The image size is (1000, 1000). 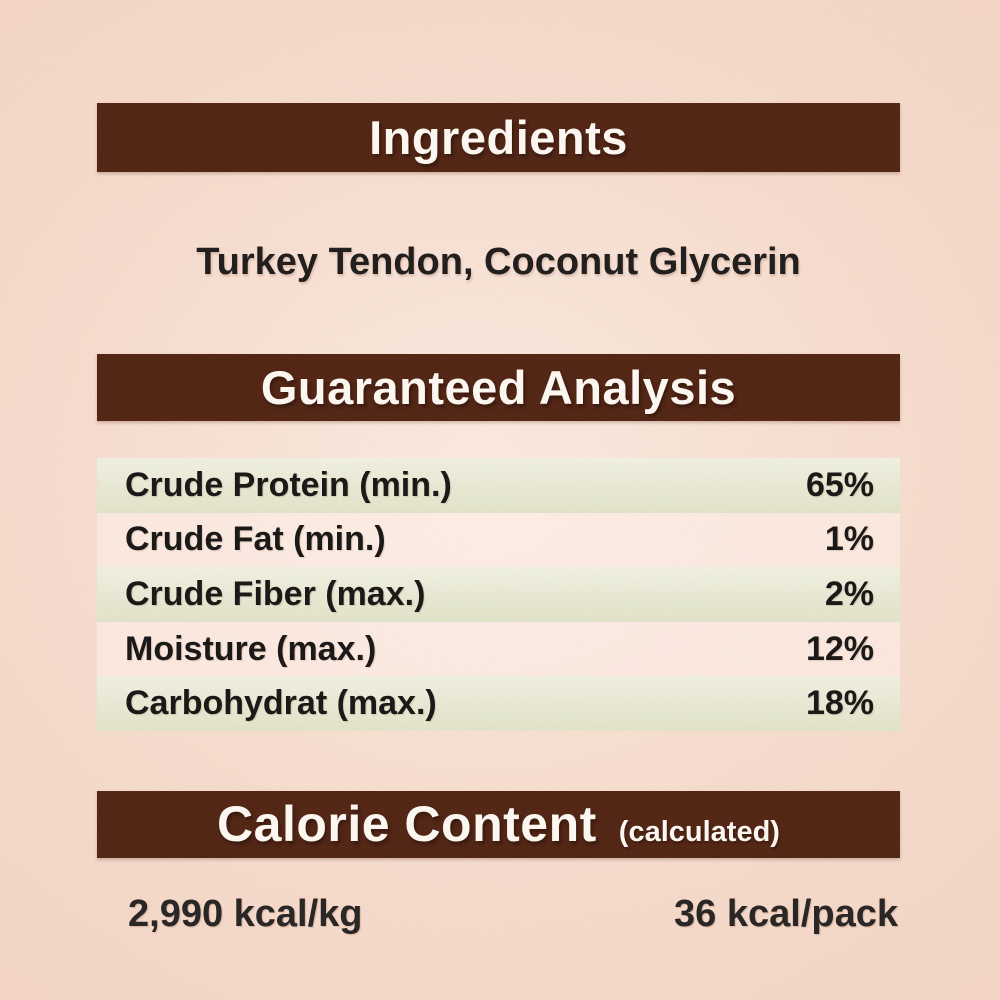 What do you see at coordinates (255, 539) in the screenshot?
I see `row-label: Crude Fat (min.)` at bounding box center [255, 539].